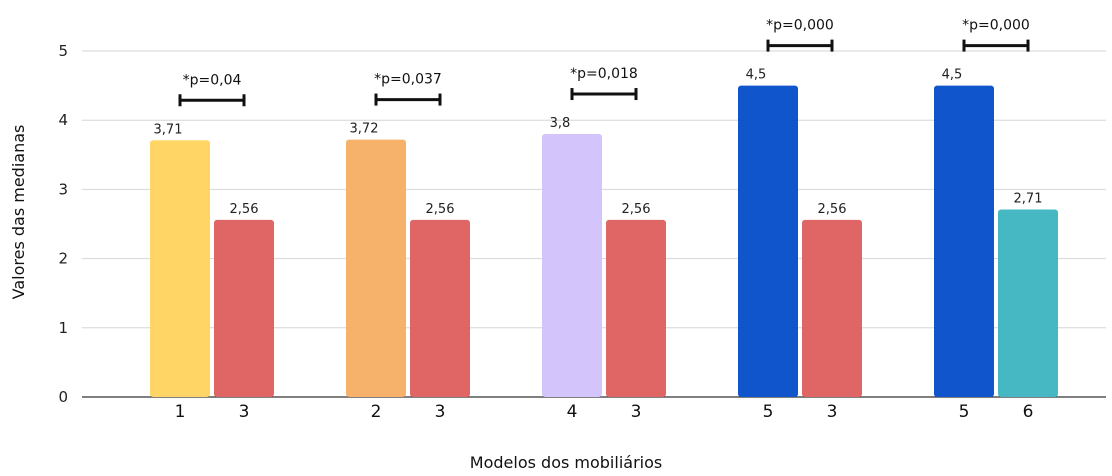 This screenshot has height=476, width=1112. I want to click on y-tick-label: 1, so click(63, 328).